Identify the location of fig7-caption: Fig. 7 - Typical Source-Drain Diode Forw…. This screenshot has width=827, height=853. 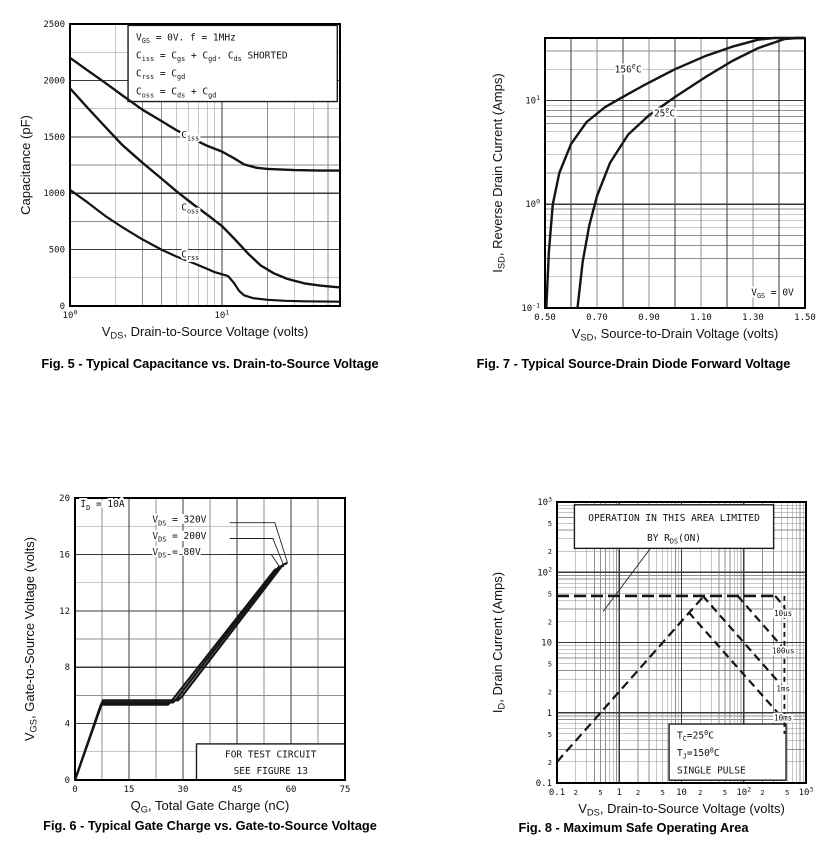
(633, 363).